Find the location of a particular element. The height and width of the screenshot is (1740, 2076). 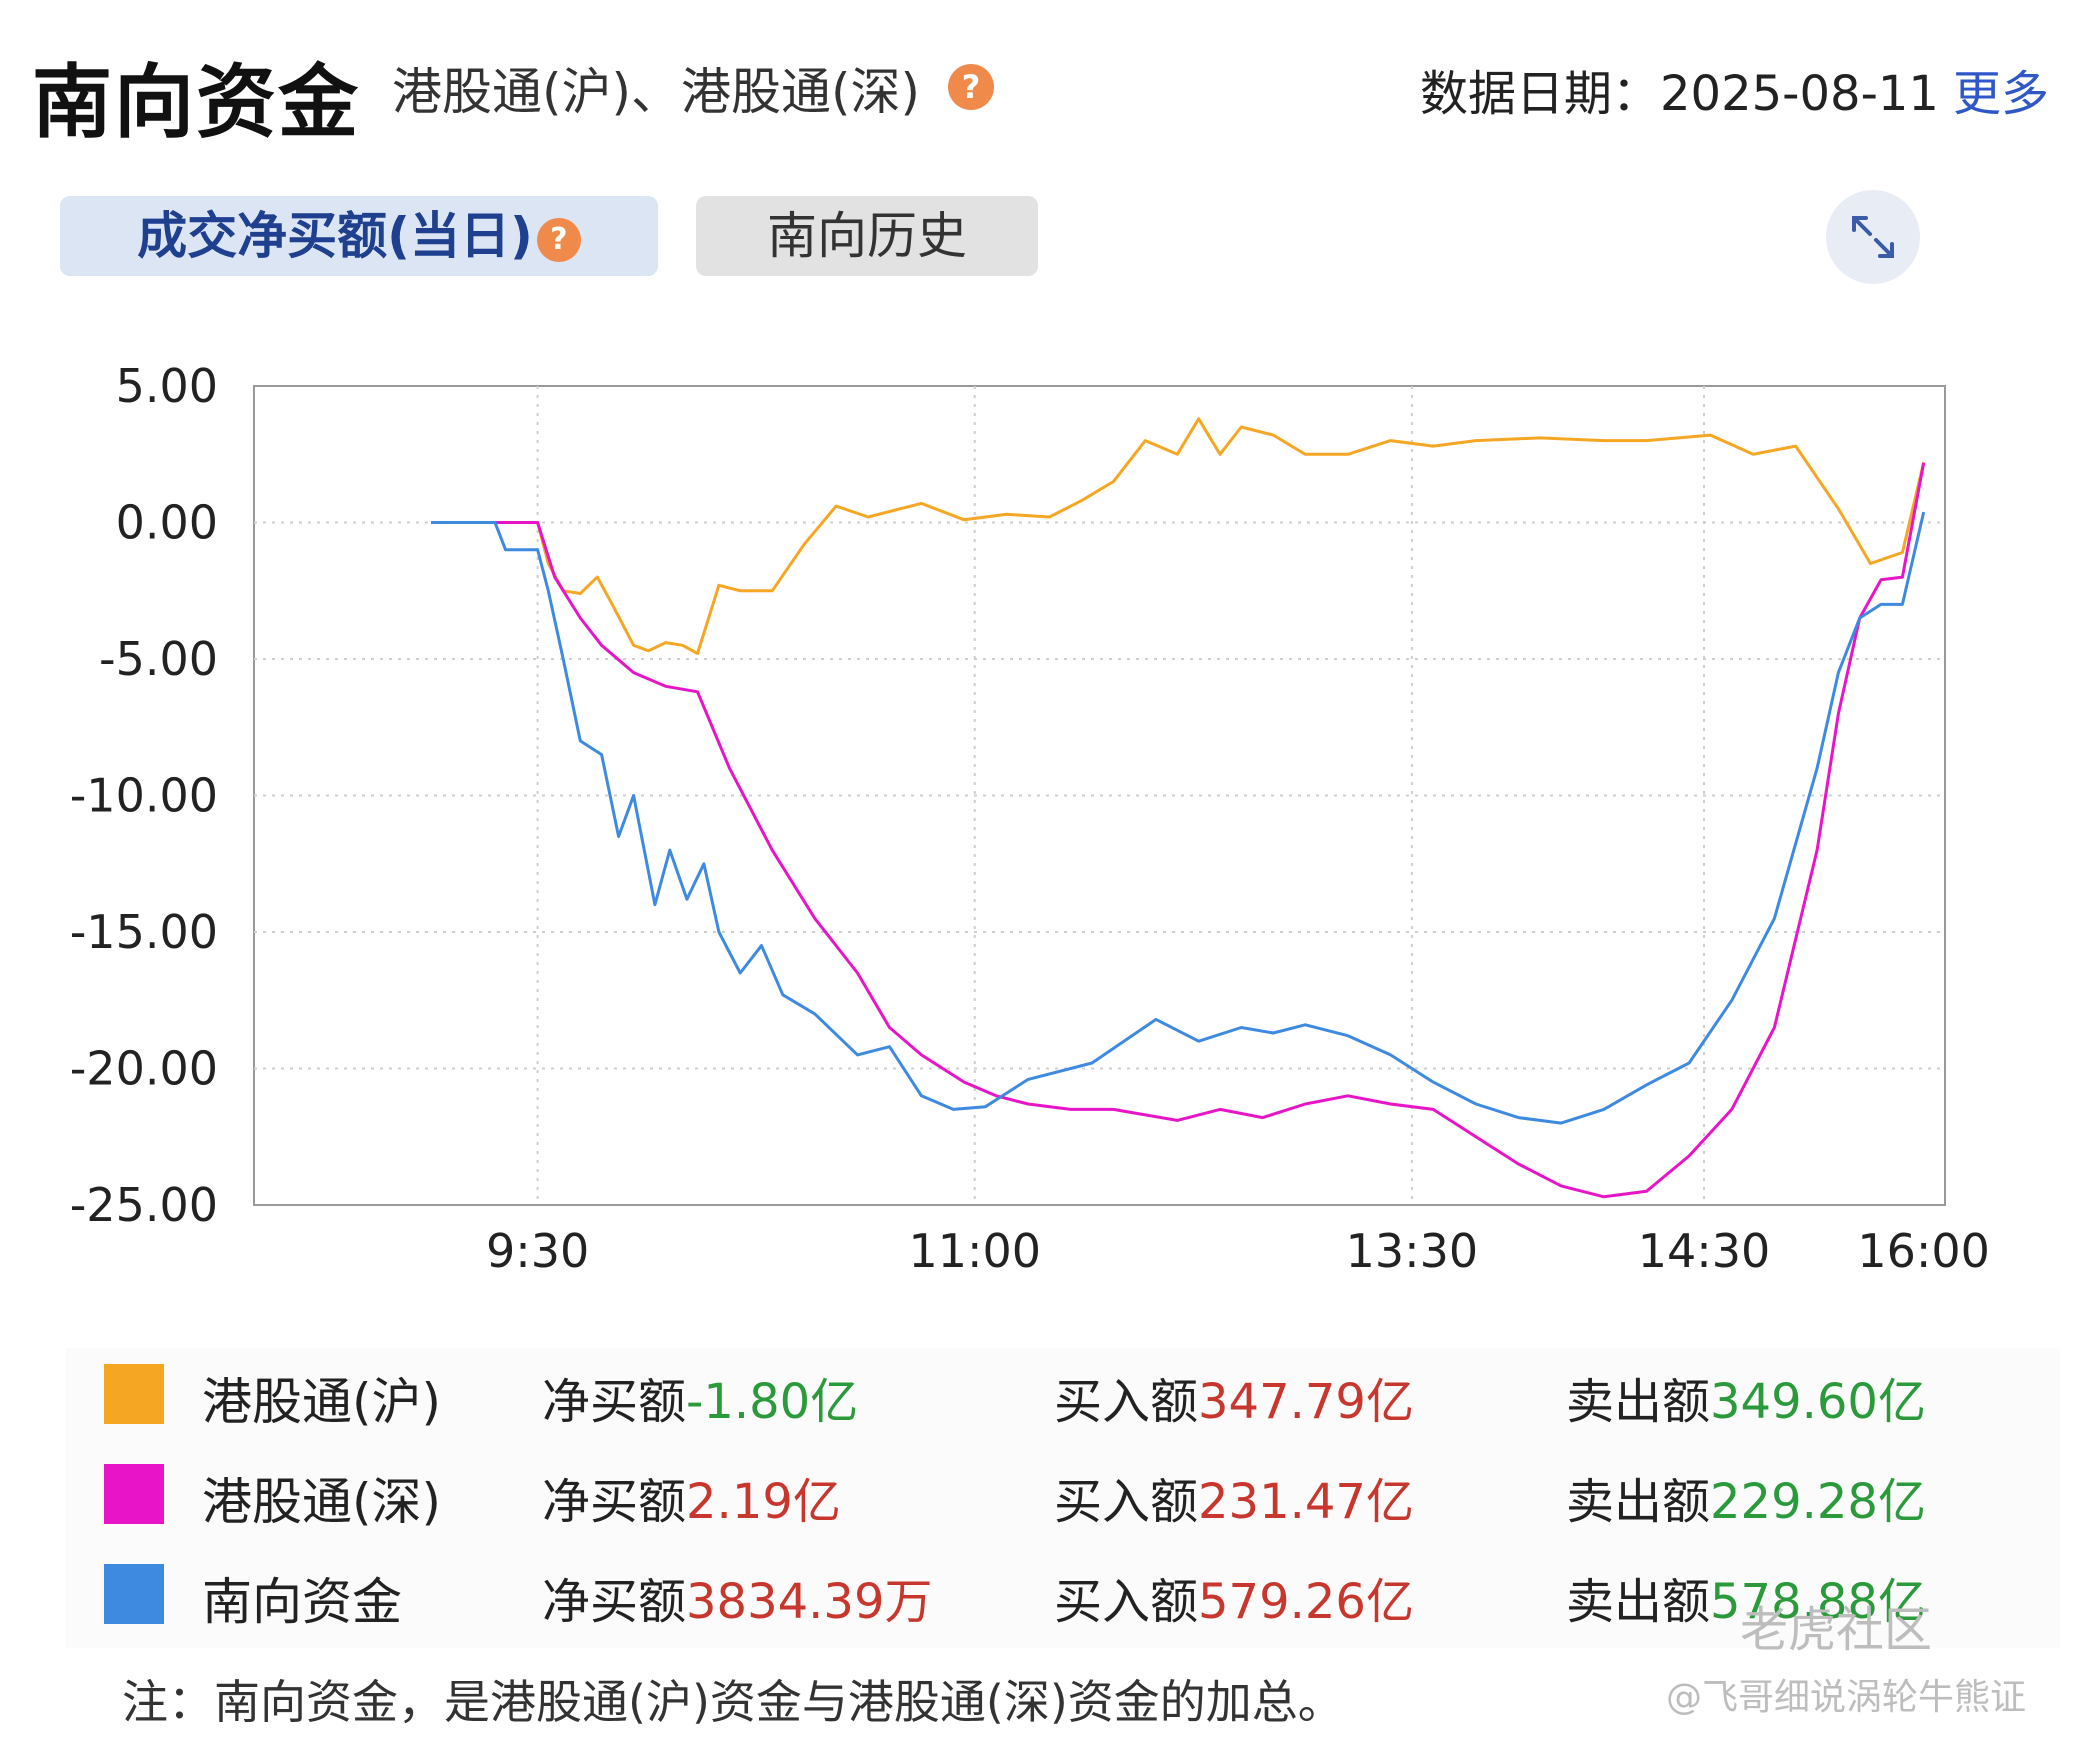

legend-sell: 卖出额349.60亿 is located at coordinates (1746, 1397).